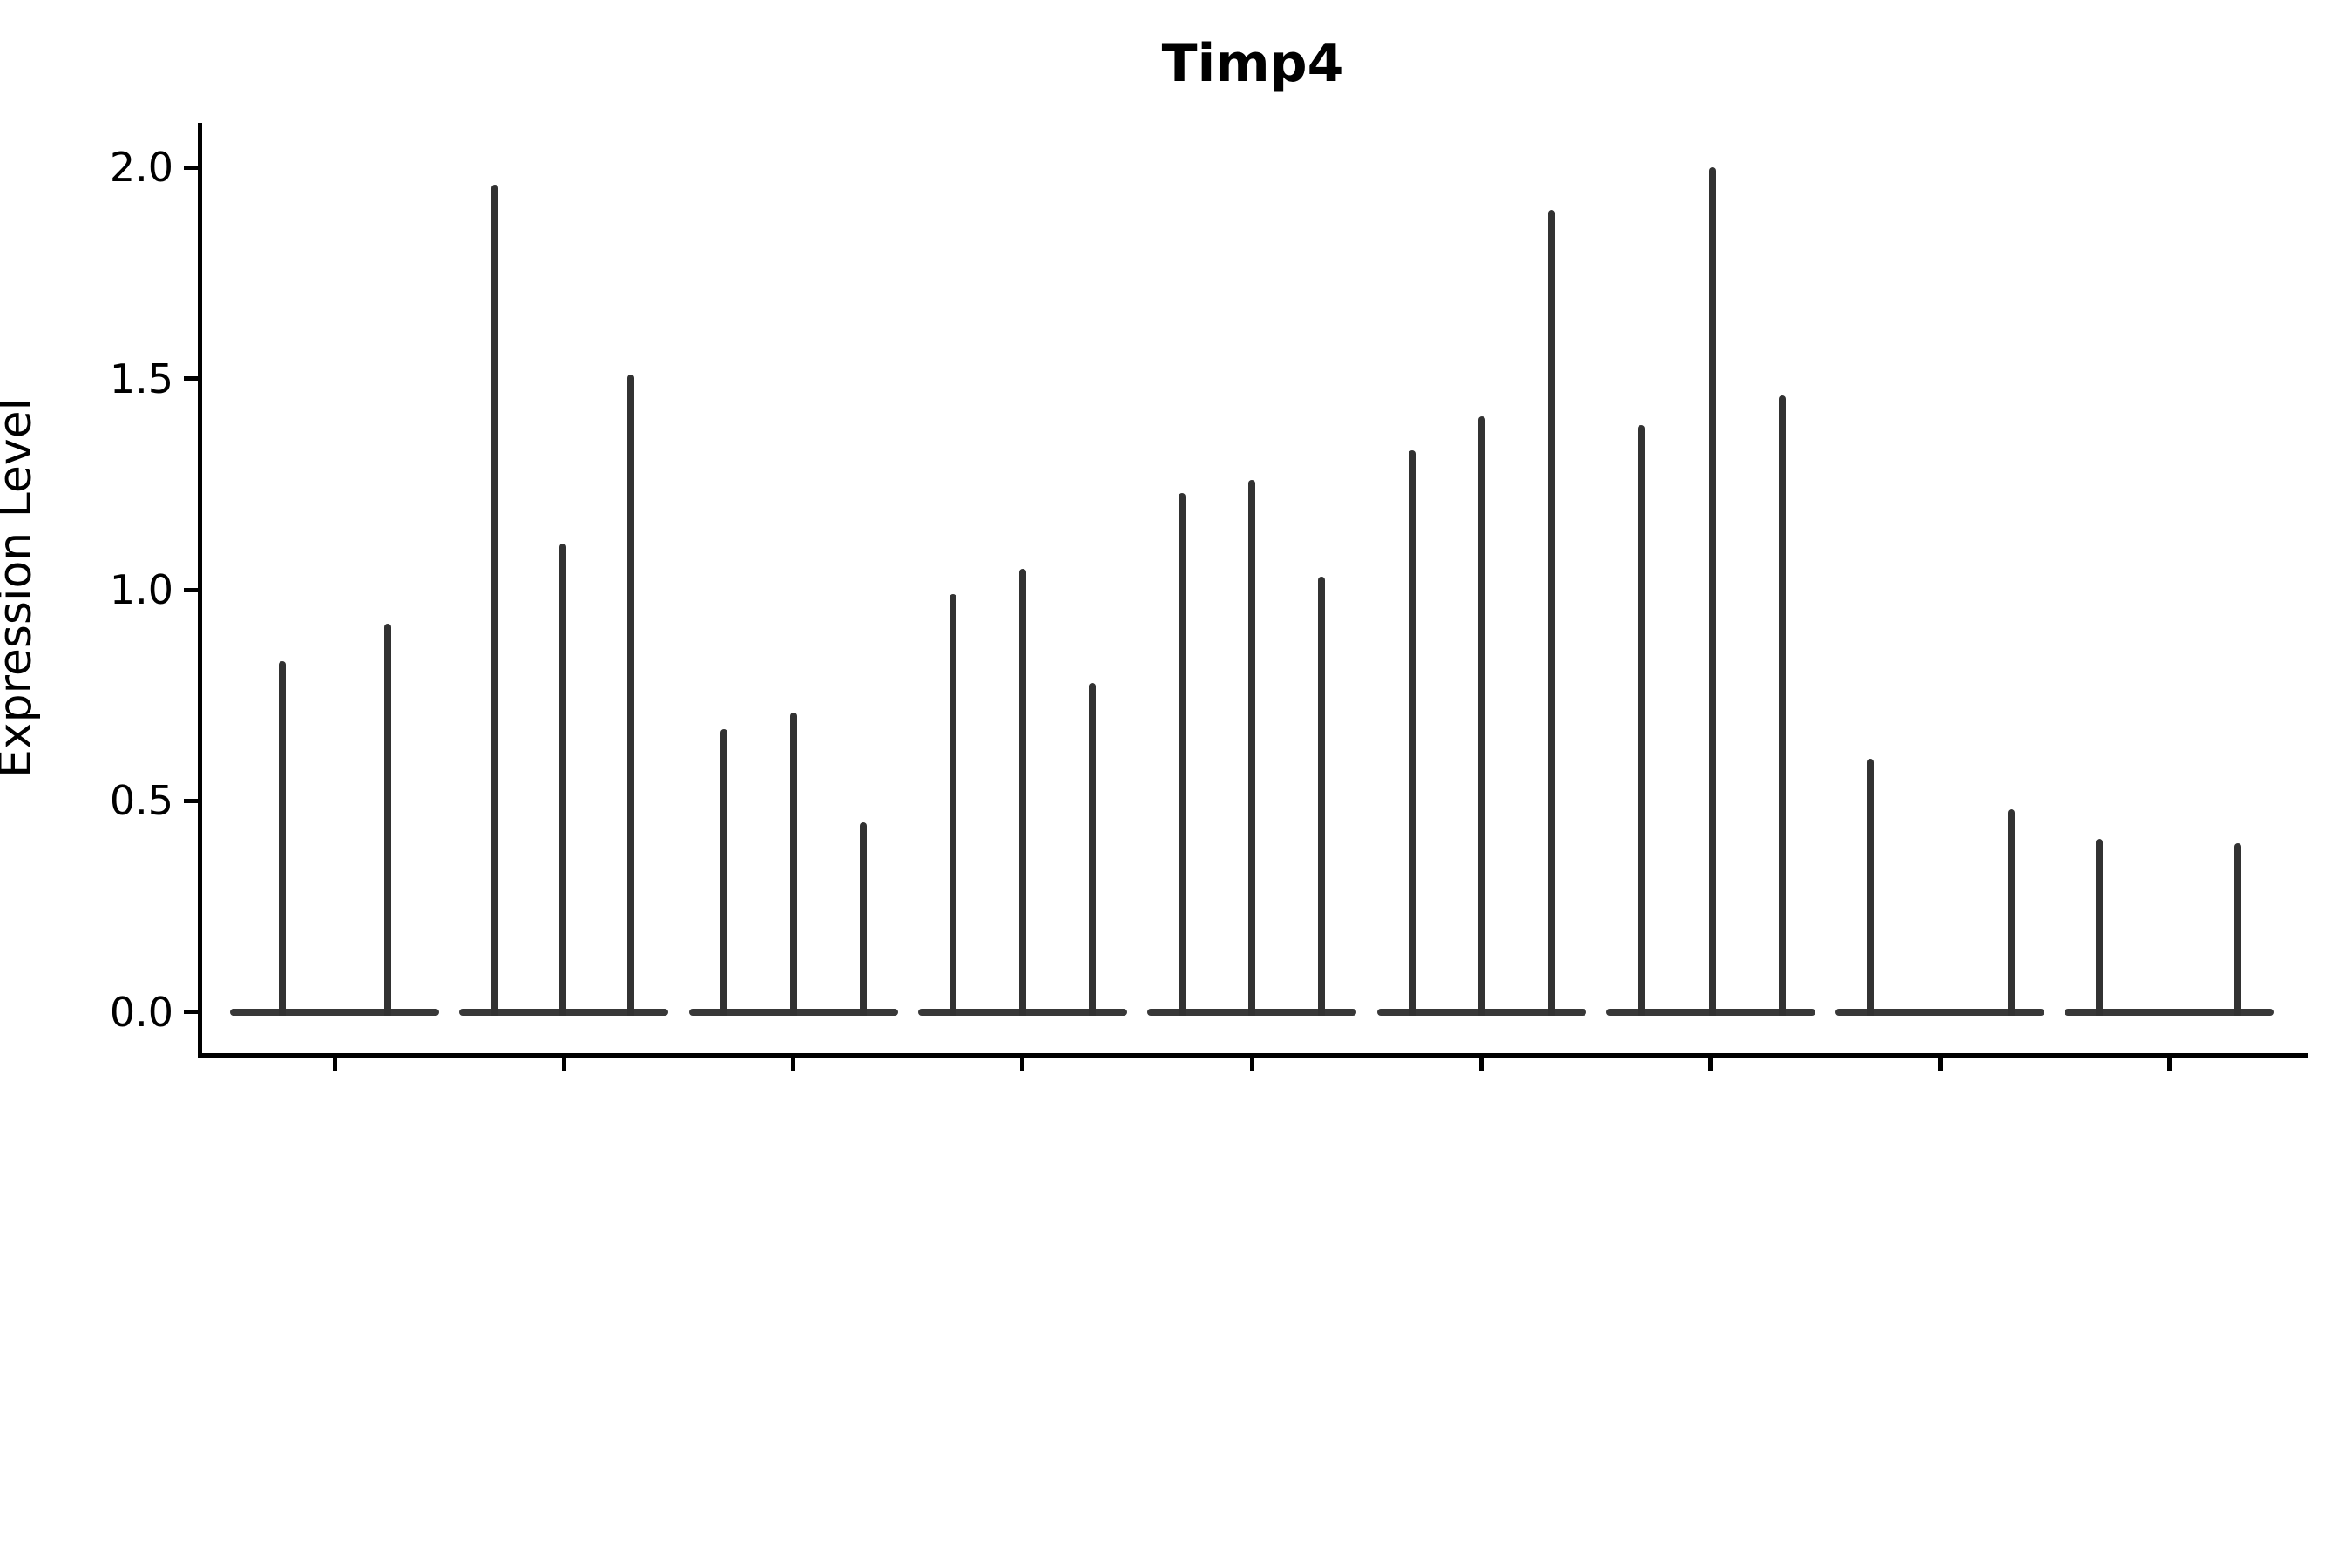 The height and width of the screenshot is (1568, 2352). I want to click on y-tick-label: 1.0, so click(141, 589).